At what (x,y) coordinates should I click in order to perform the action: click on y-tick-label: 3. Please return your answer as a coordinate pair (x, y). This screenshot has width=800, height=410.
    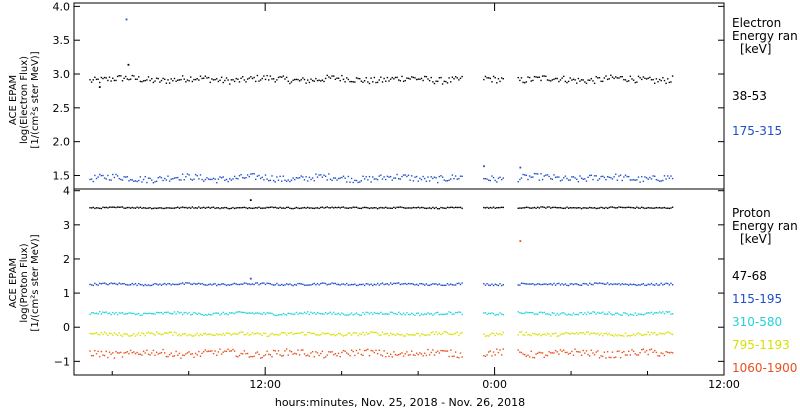
    Looking at the image, I should click on (66, 225).